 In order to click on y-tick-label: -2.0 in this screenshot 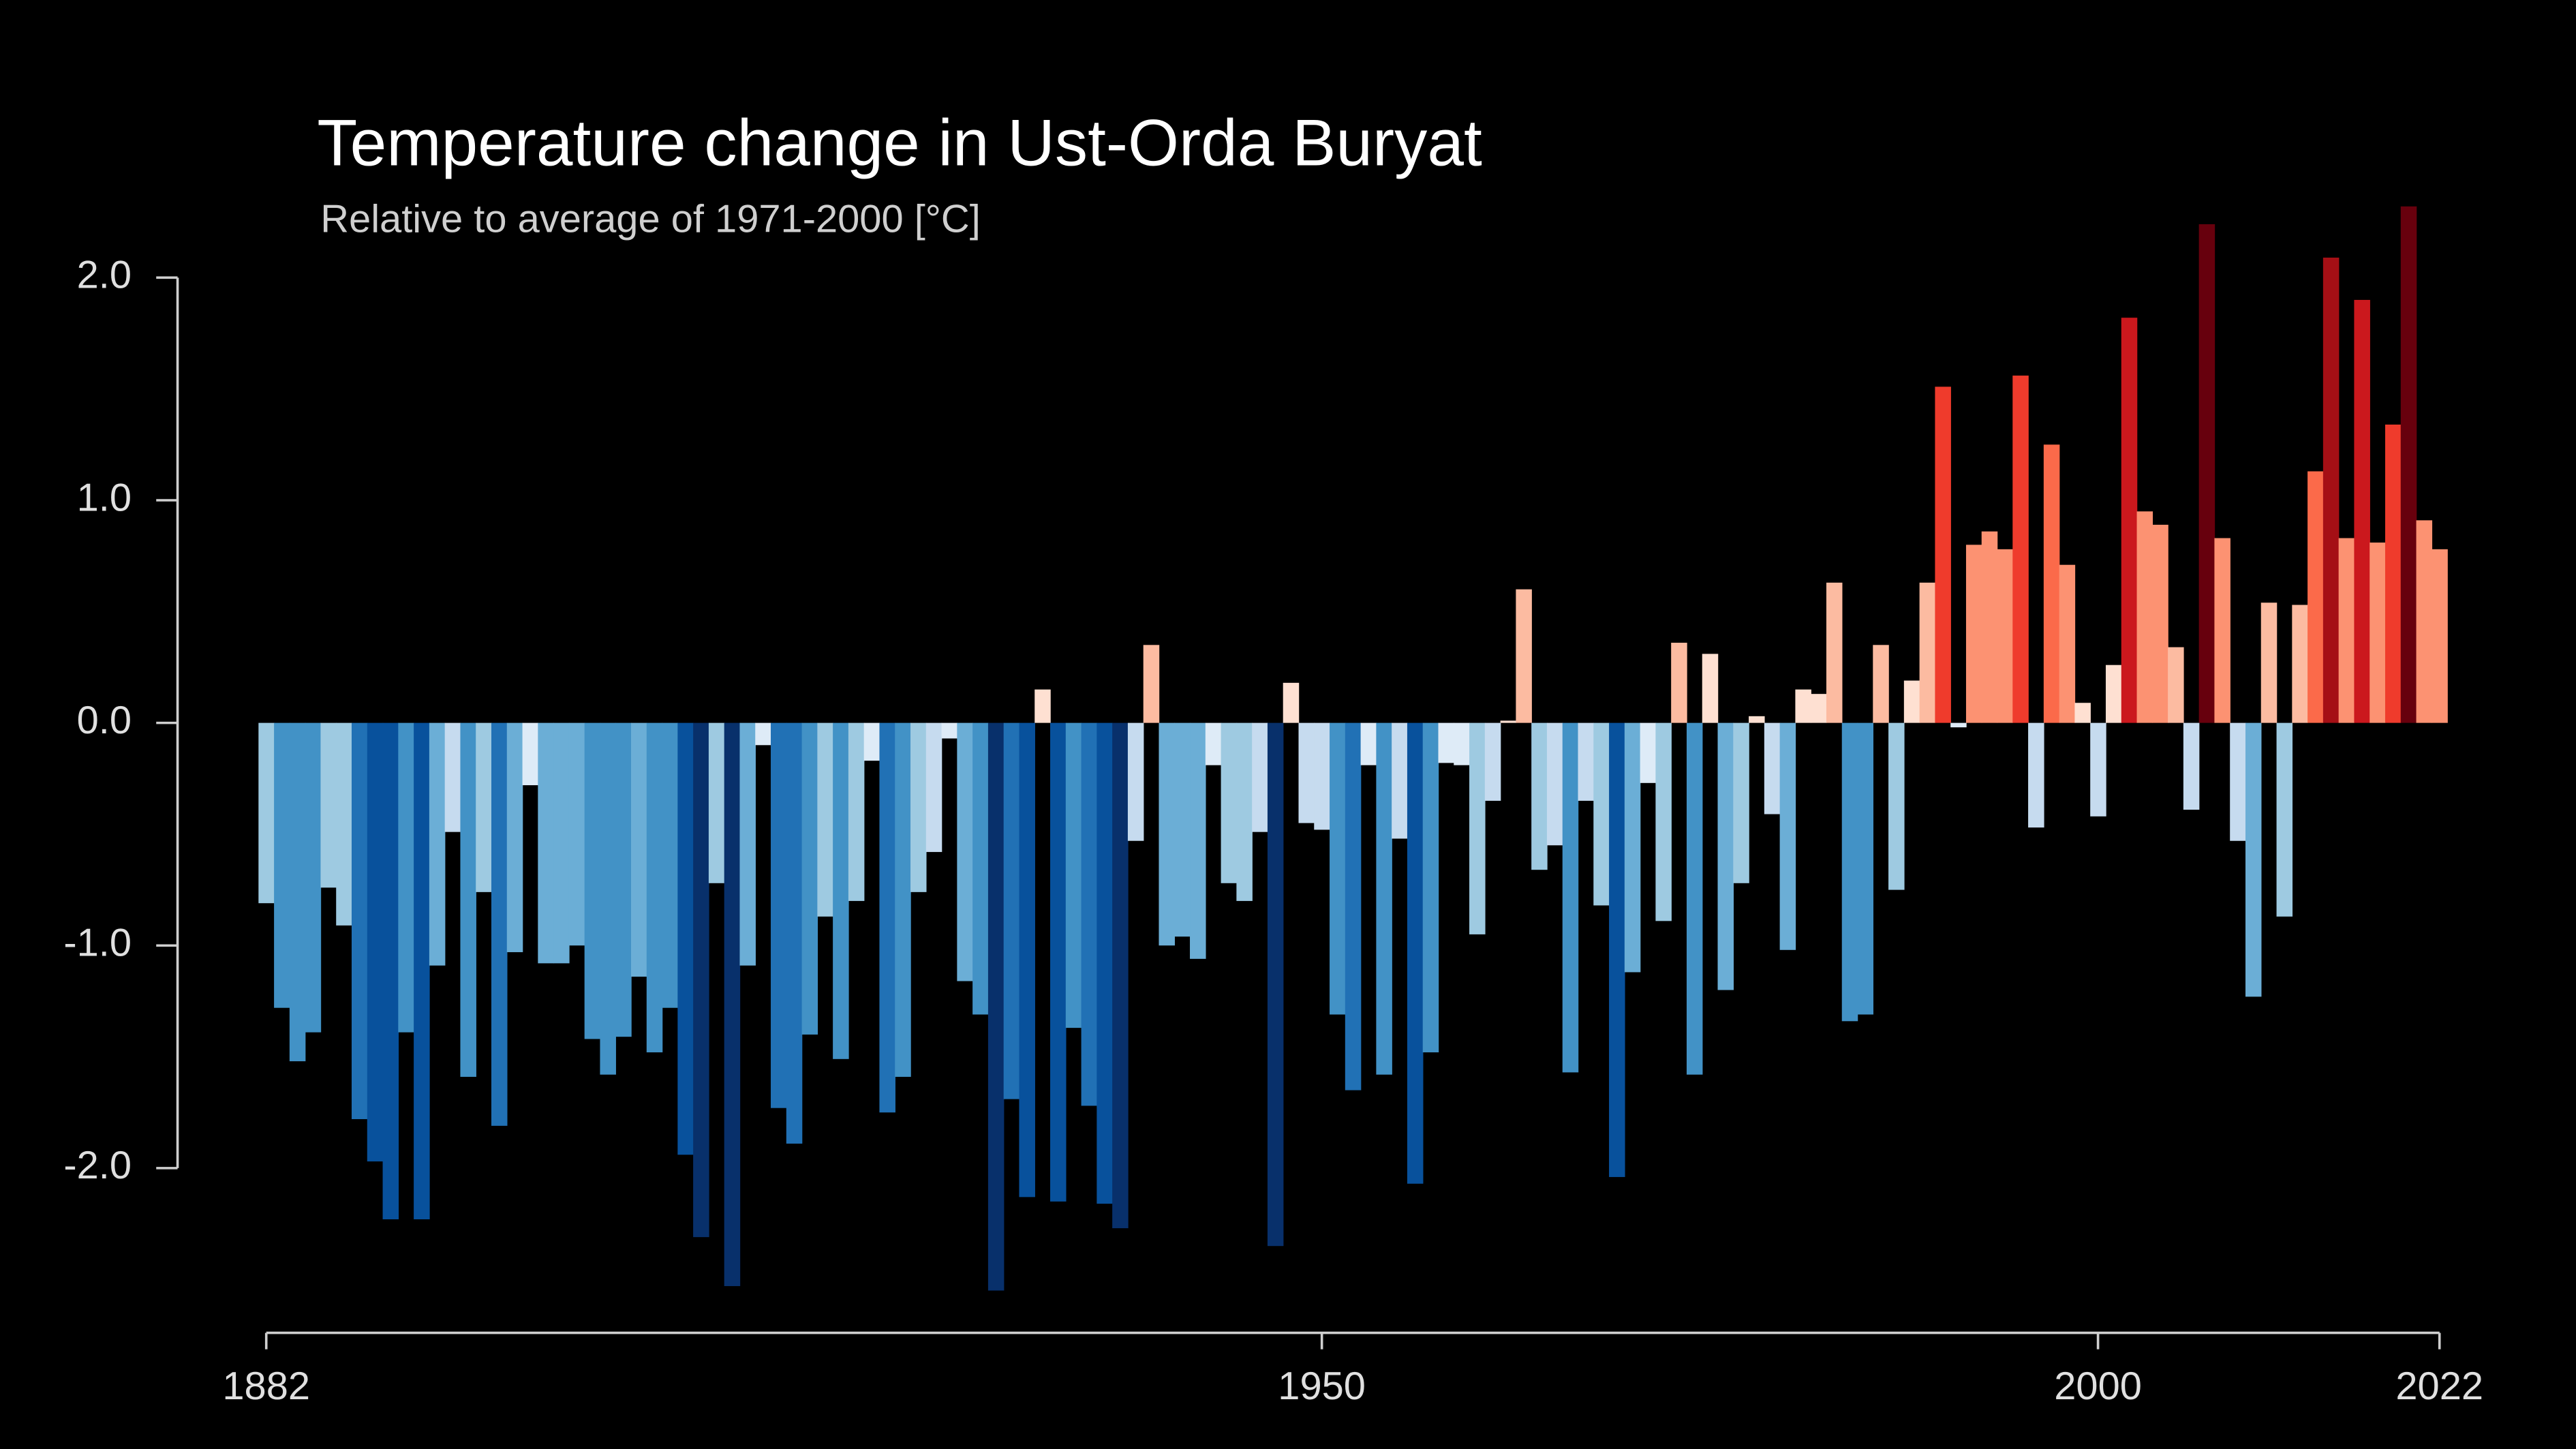, I will do `click(98, 1165)`.